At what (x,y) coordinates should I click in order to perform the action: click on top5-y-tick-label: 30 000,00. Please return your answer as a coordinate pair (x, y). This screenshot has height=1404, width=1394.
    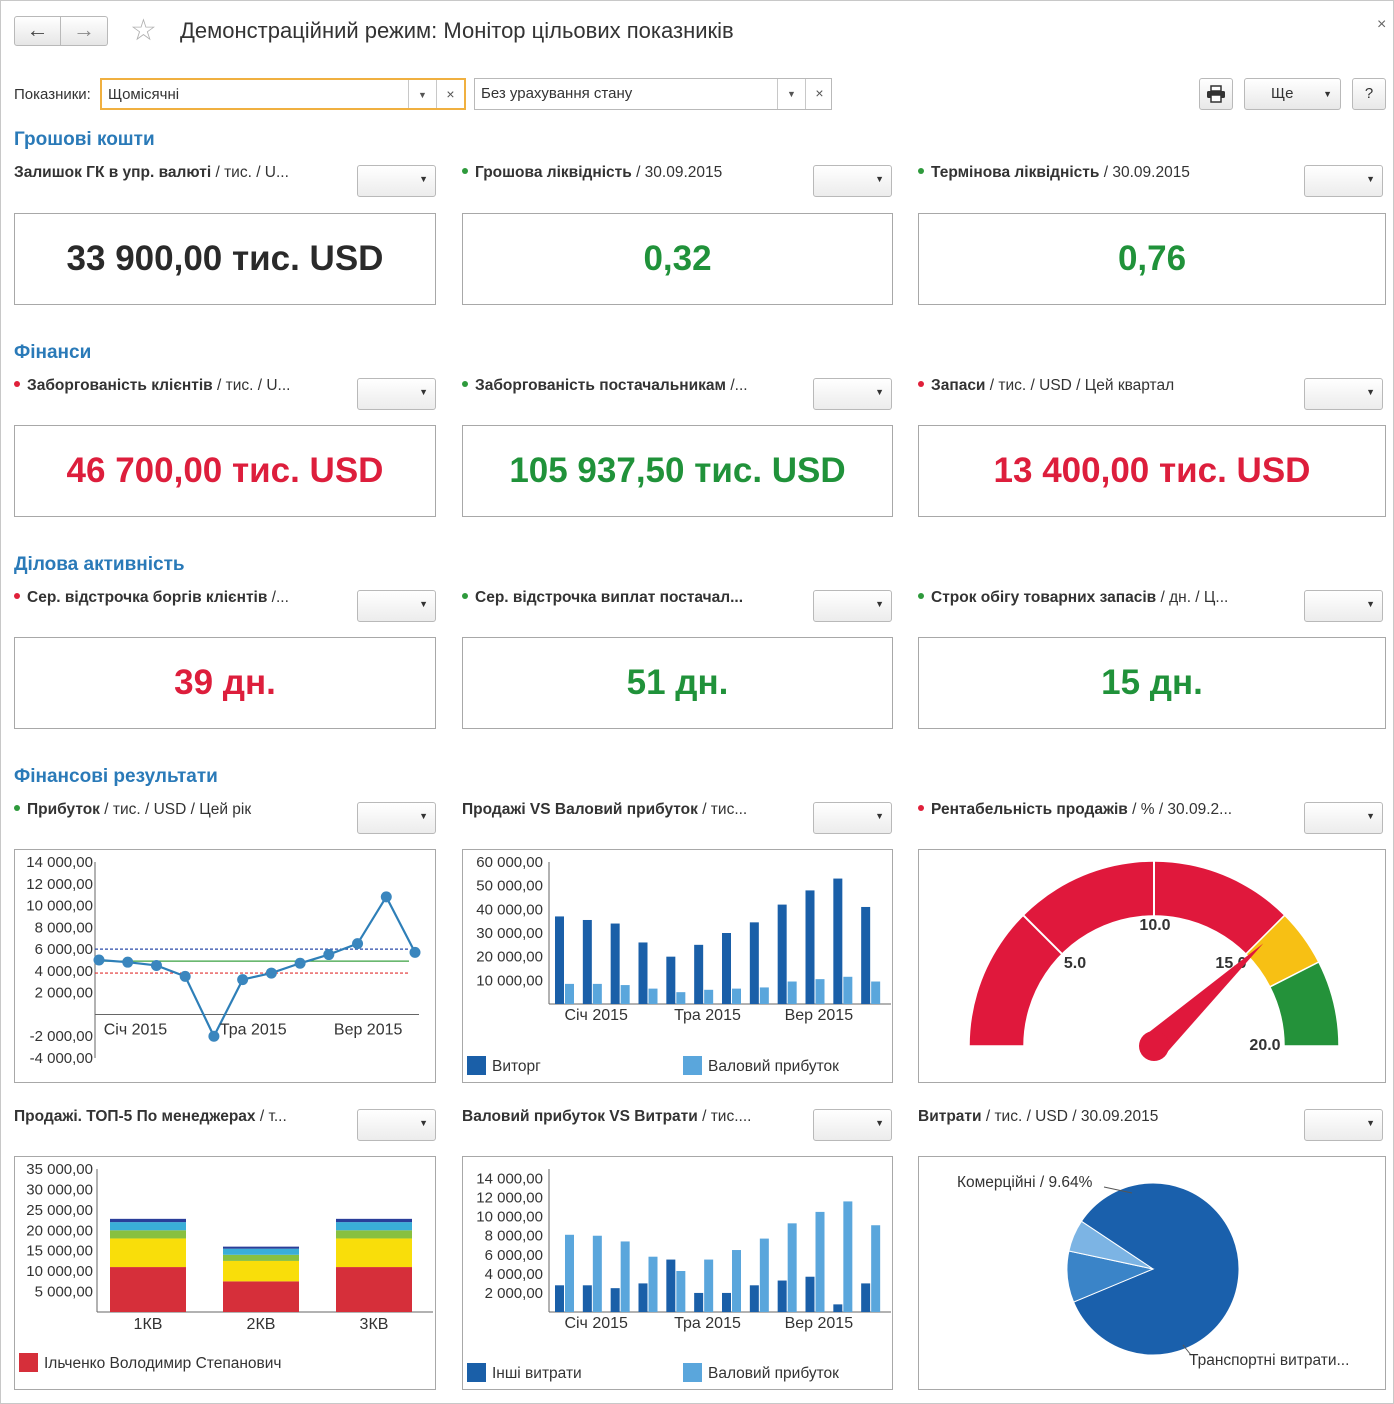
    Looking at the image, I should click on (59, 1189).